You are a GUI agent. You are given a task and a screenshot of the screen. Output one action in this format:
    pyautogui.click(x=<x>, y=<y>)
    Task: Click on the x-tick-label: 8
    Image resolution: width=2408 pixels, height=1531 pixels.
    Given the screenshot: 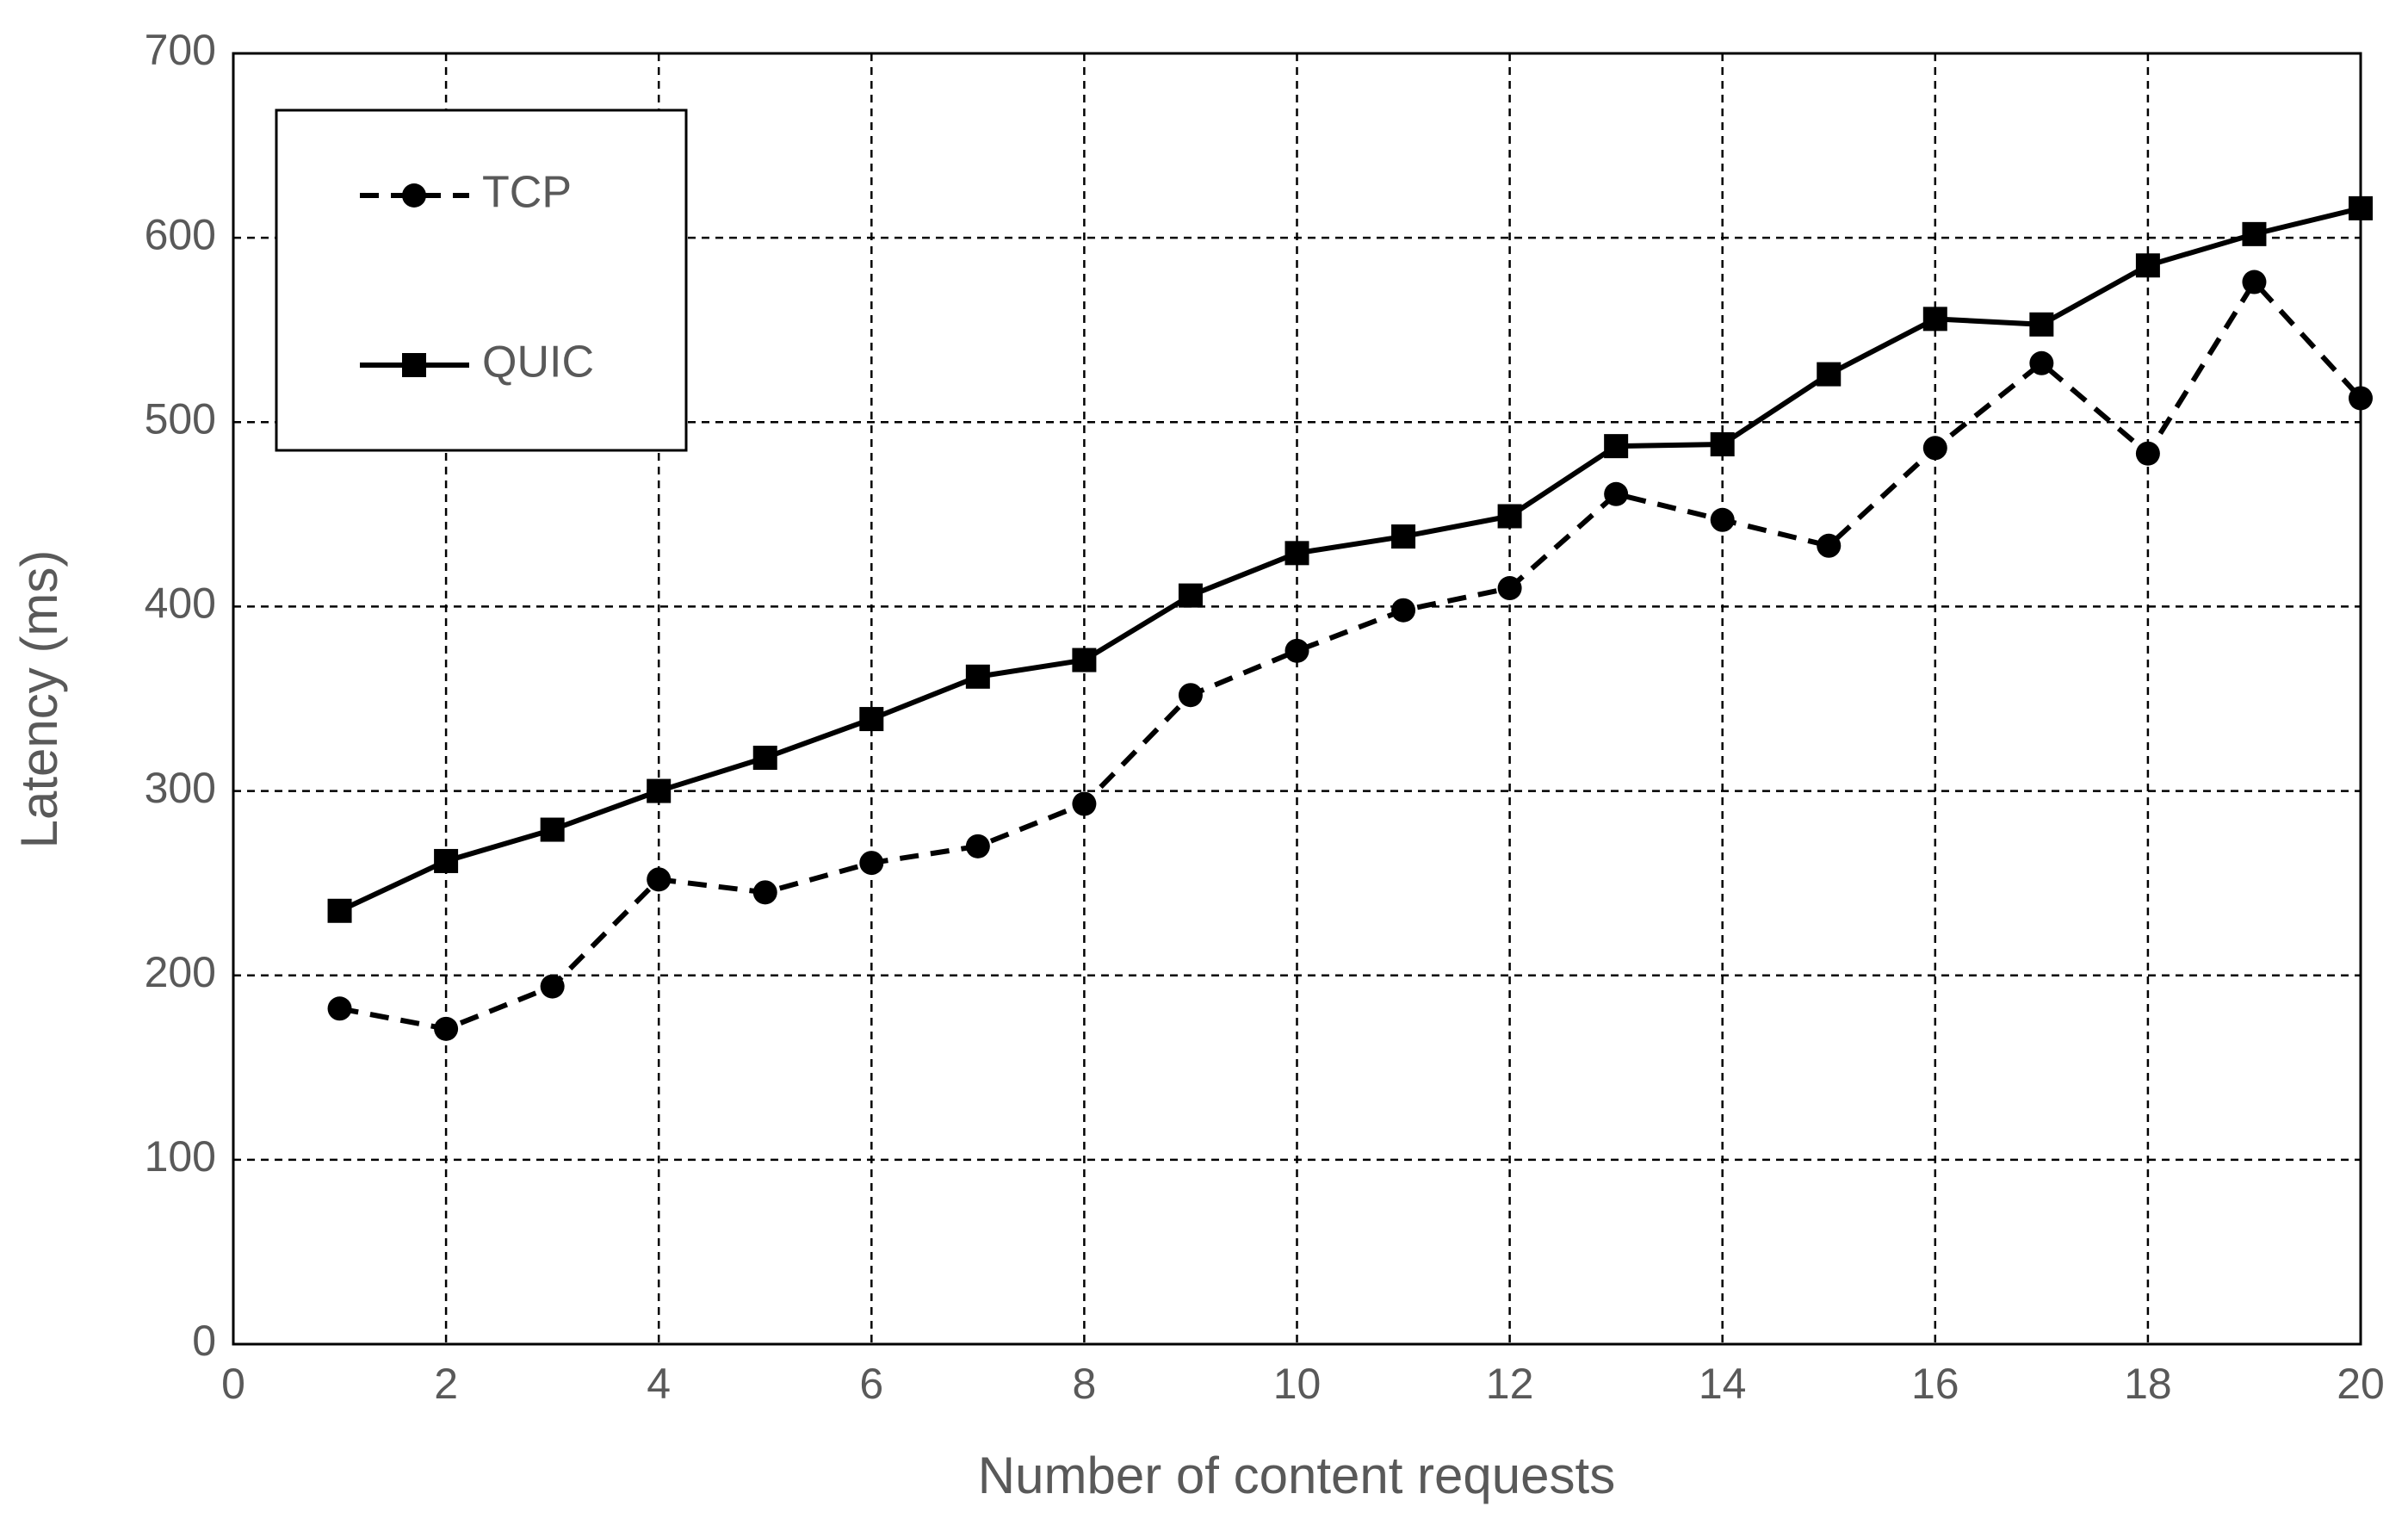 What is the action you would take?
    pyautogui.click(x=1084, y=1384)
    